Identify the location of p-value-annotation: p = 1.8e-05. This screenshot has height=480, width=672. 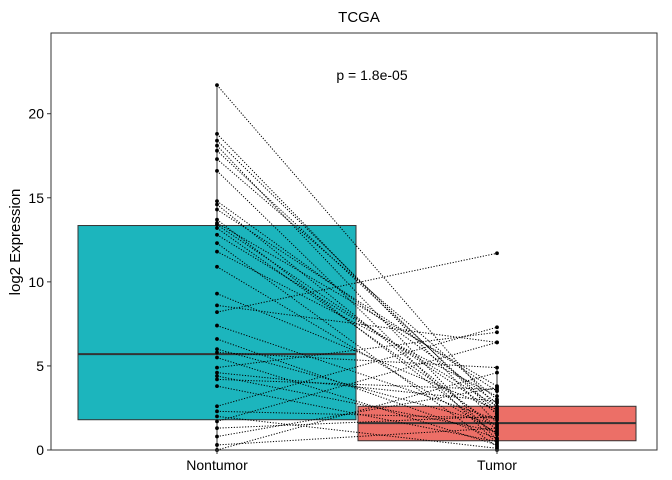
(371, 75).